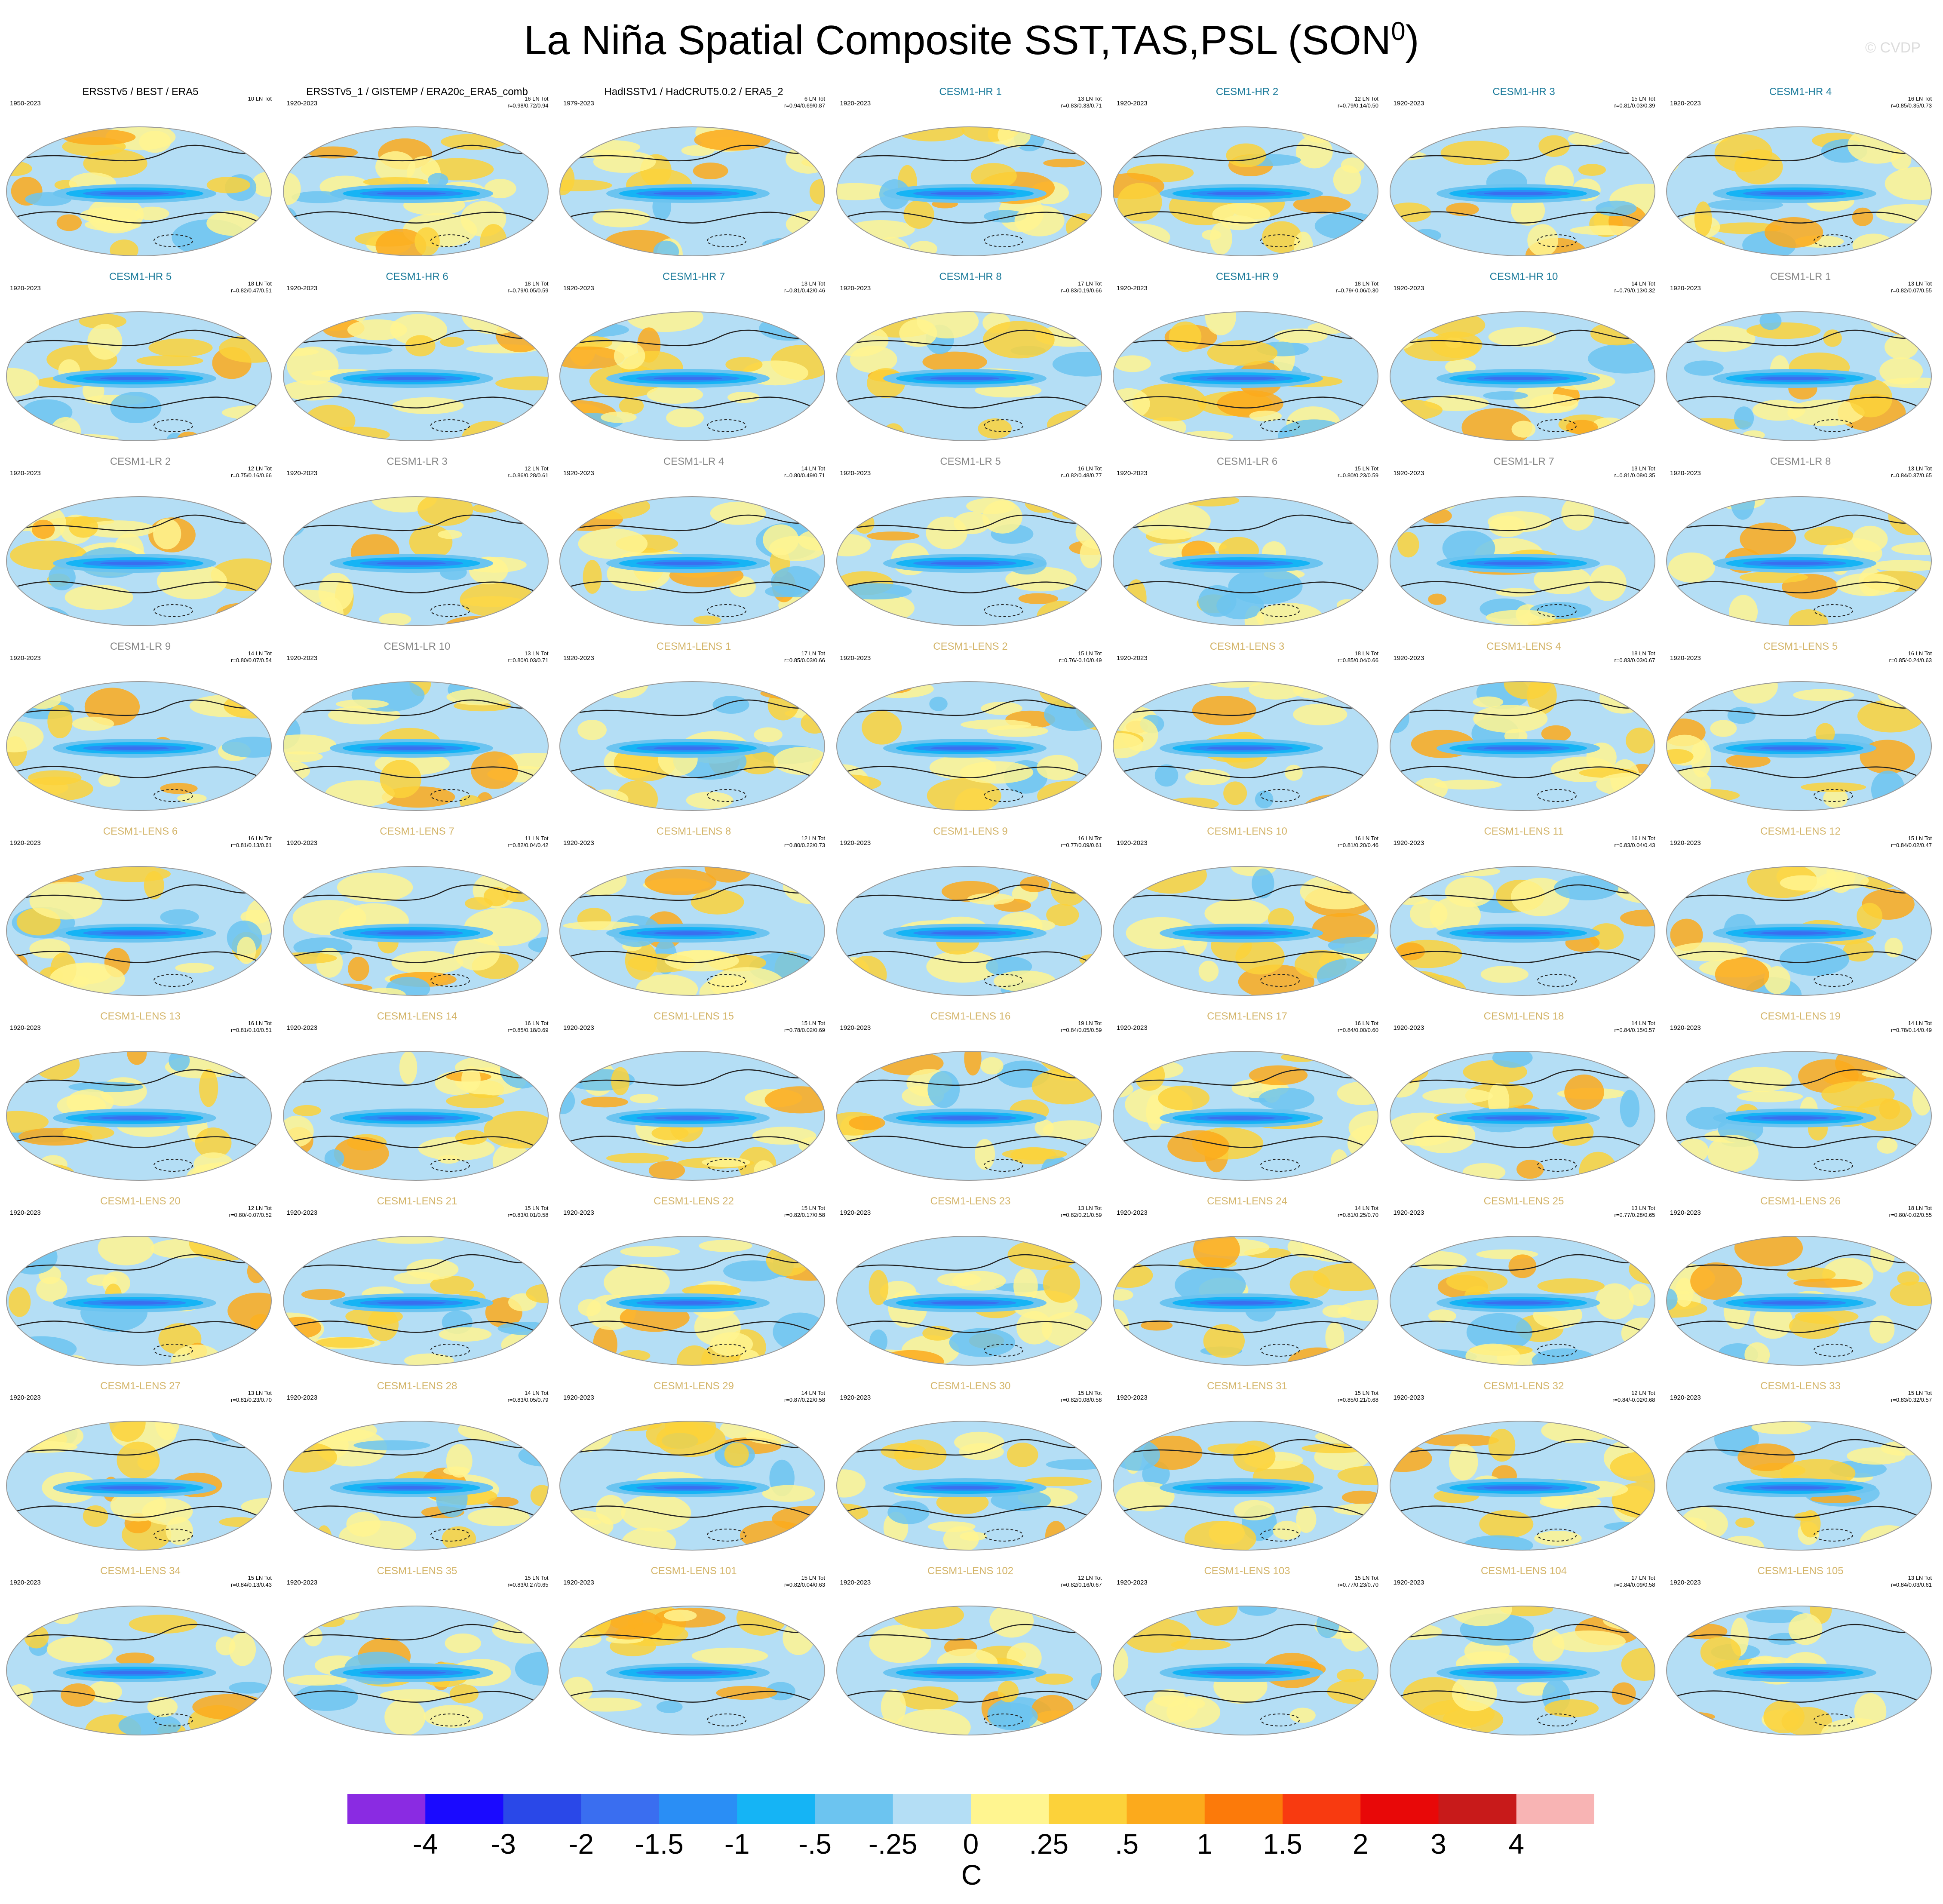 The image size is (1943, 1904). Describe the element at coordinates (693, 832) in the screenshot. I see `panel-title: CESM1-LENS 8` at that location.